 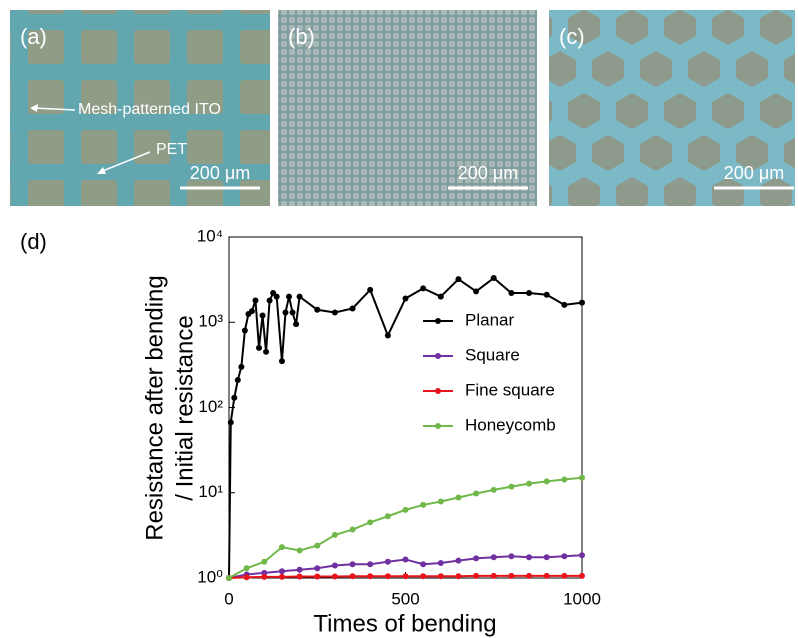 What do you see at coordinates (489, 319) in the screenshot?
I see `legend-label: Planar` at bounding box center [489, 319].